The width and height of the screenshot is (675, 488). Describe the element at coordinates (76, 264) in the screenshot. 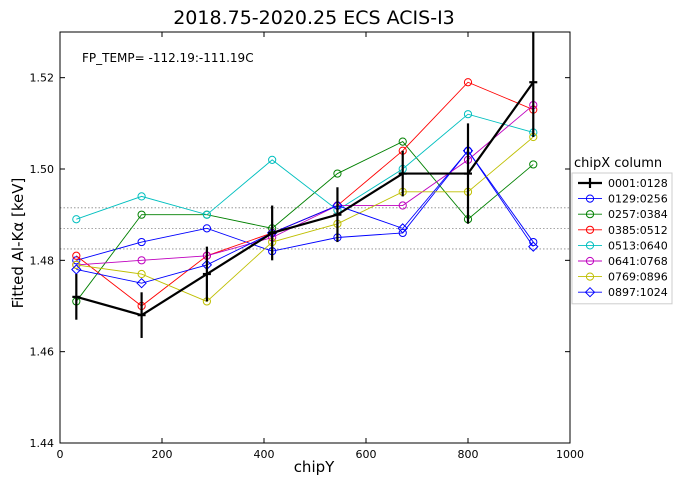

I see `data-point-0769:0896-0` at that location.